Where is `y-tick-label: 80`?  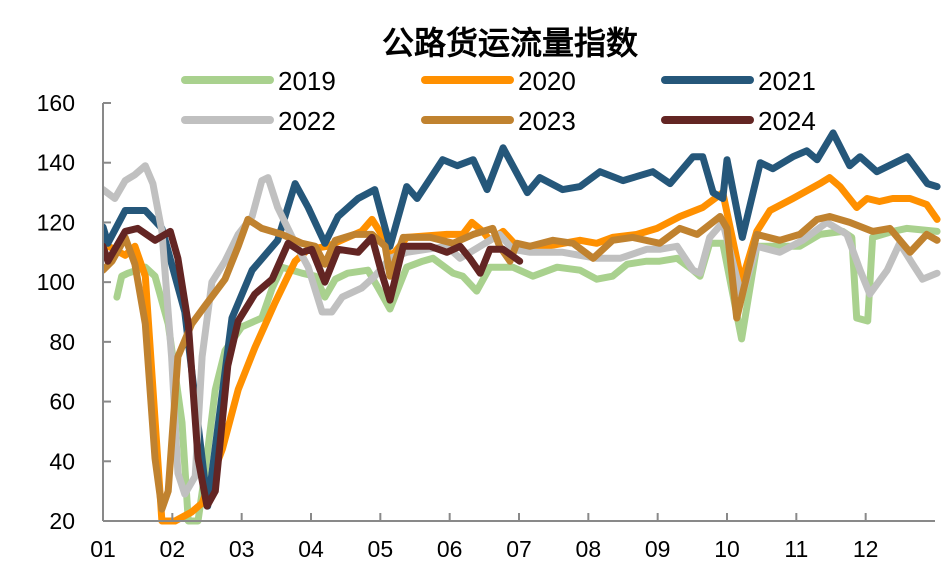
y-tick-label: 80 is located at coordinates (62, 342).